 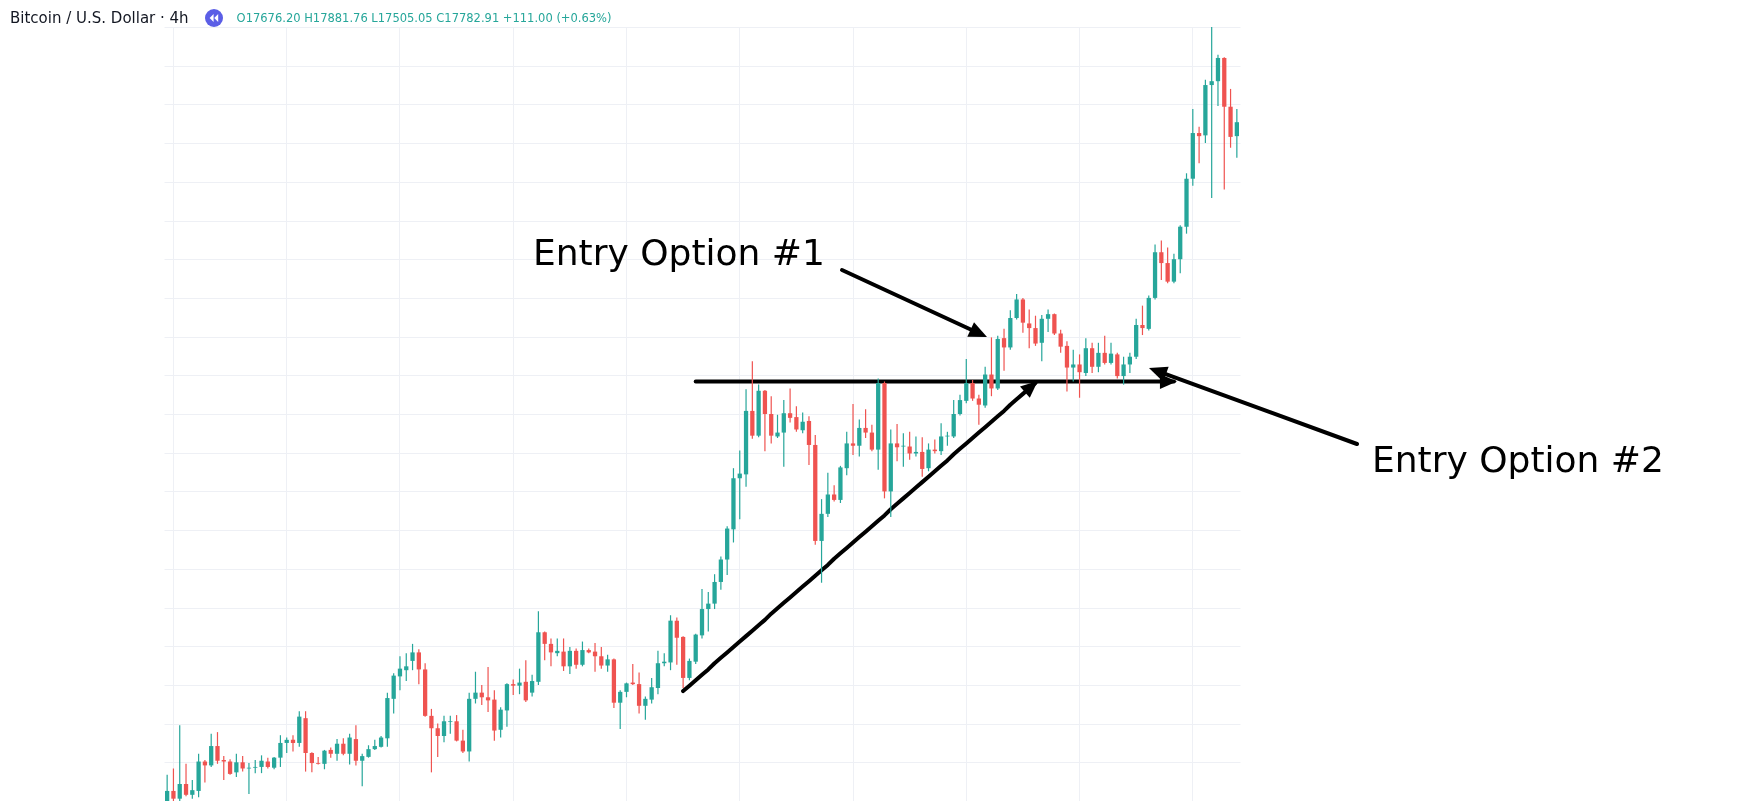 What do you see at coordinates (424, 18) in the screenshot?
I see `chart-subtitle: O17676.20 H17881.76 L17505.05 C17782.91 +111.00 (+0.63%)` at bounding box center [424, 18].